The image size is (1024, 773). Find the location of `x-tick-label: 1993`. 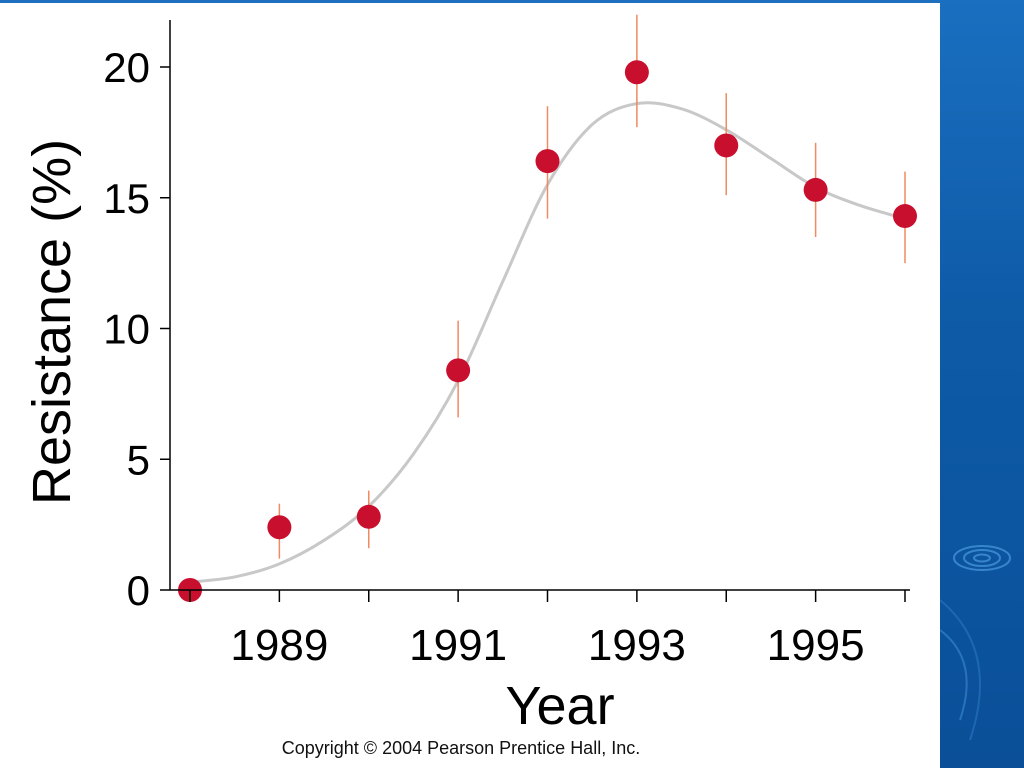

x-tick-label: 1993 is located at coordinates (637, 645).